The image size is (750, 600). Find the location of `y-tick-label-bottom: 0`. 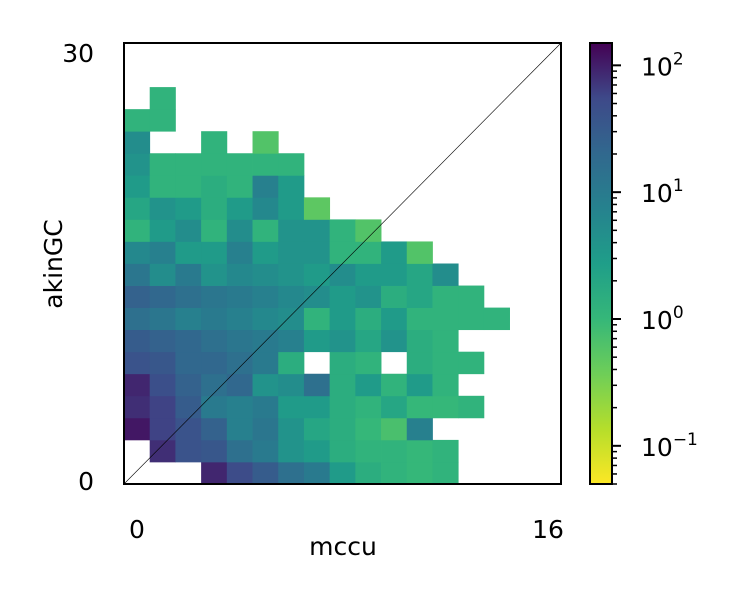

y-tick-label-bottom: 0 is located at coordinates (86, 481).